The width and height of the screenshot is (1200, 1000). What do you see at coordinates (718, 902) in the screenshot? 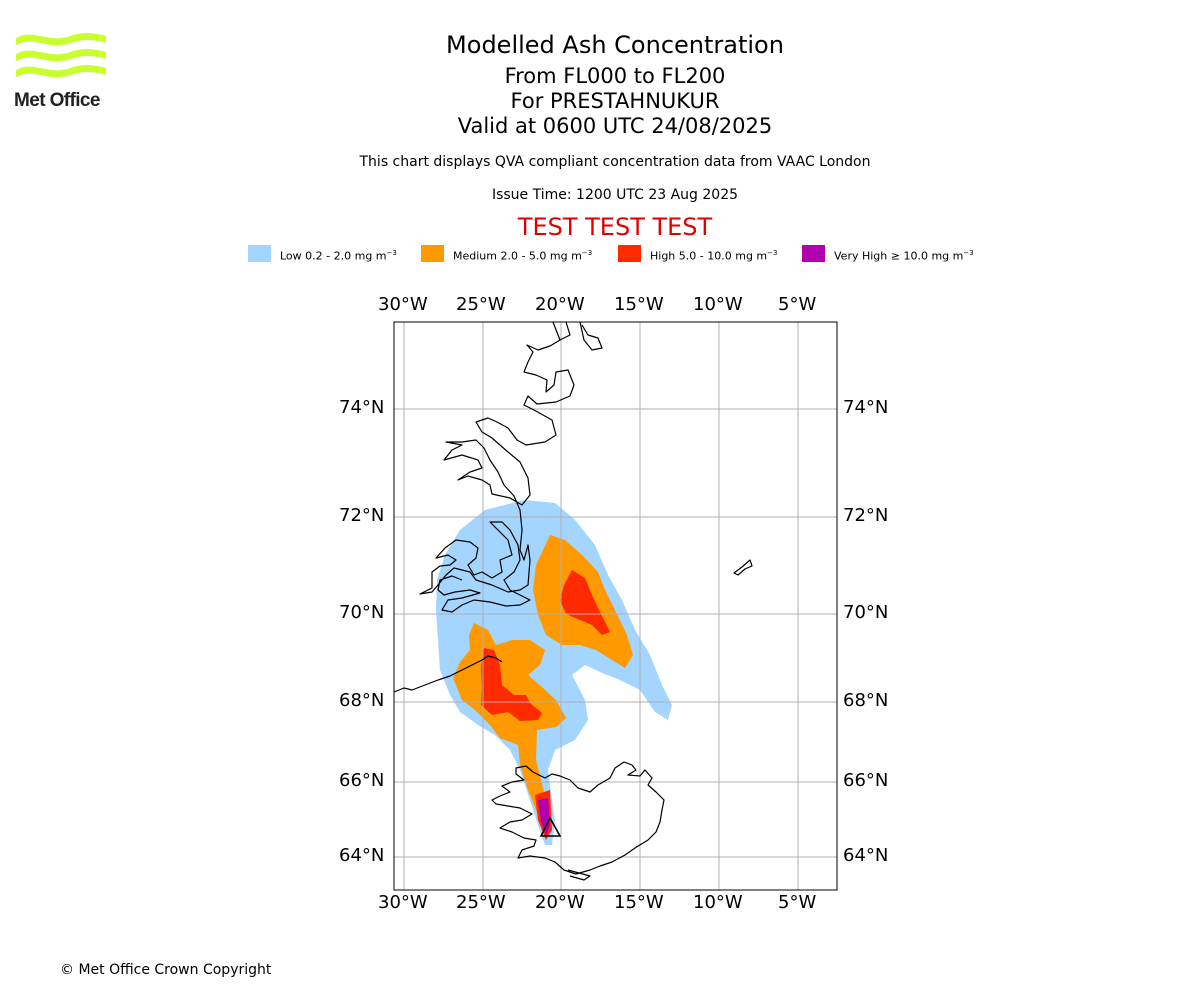
I see `lon-label-bottom-10w: 10°W` at bounding box center [718, 902].